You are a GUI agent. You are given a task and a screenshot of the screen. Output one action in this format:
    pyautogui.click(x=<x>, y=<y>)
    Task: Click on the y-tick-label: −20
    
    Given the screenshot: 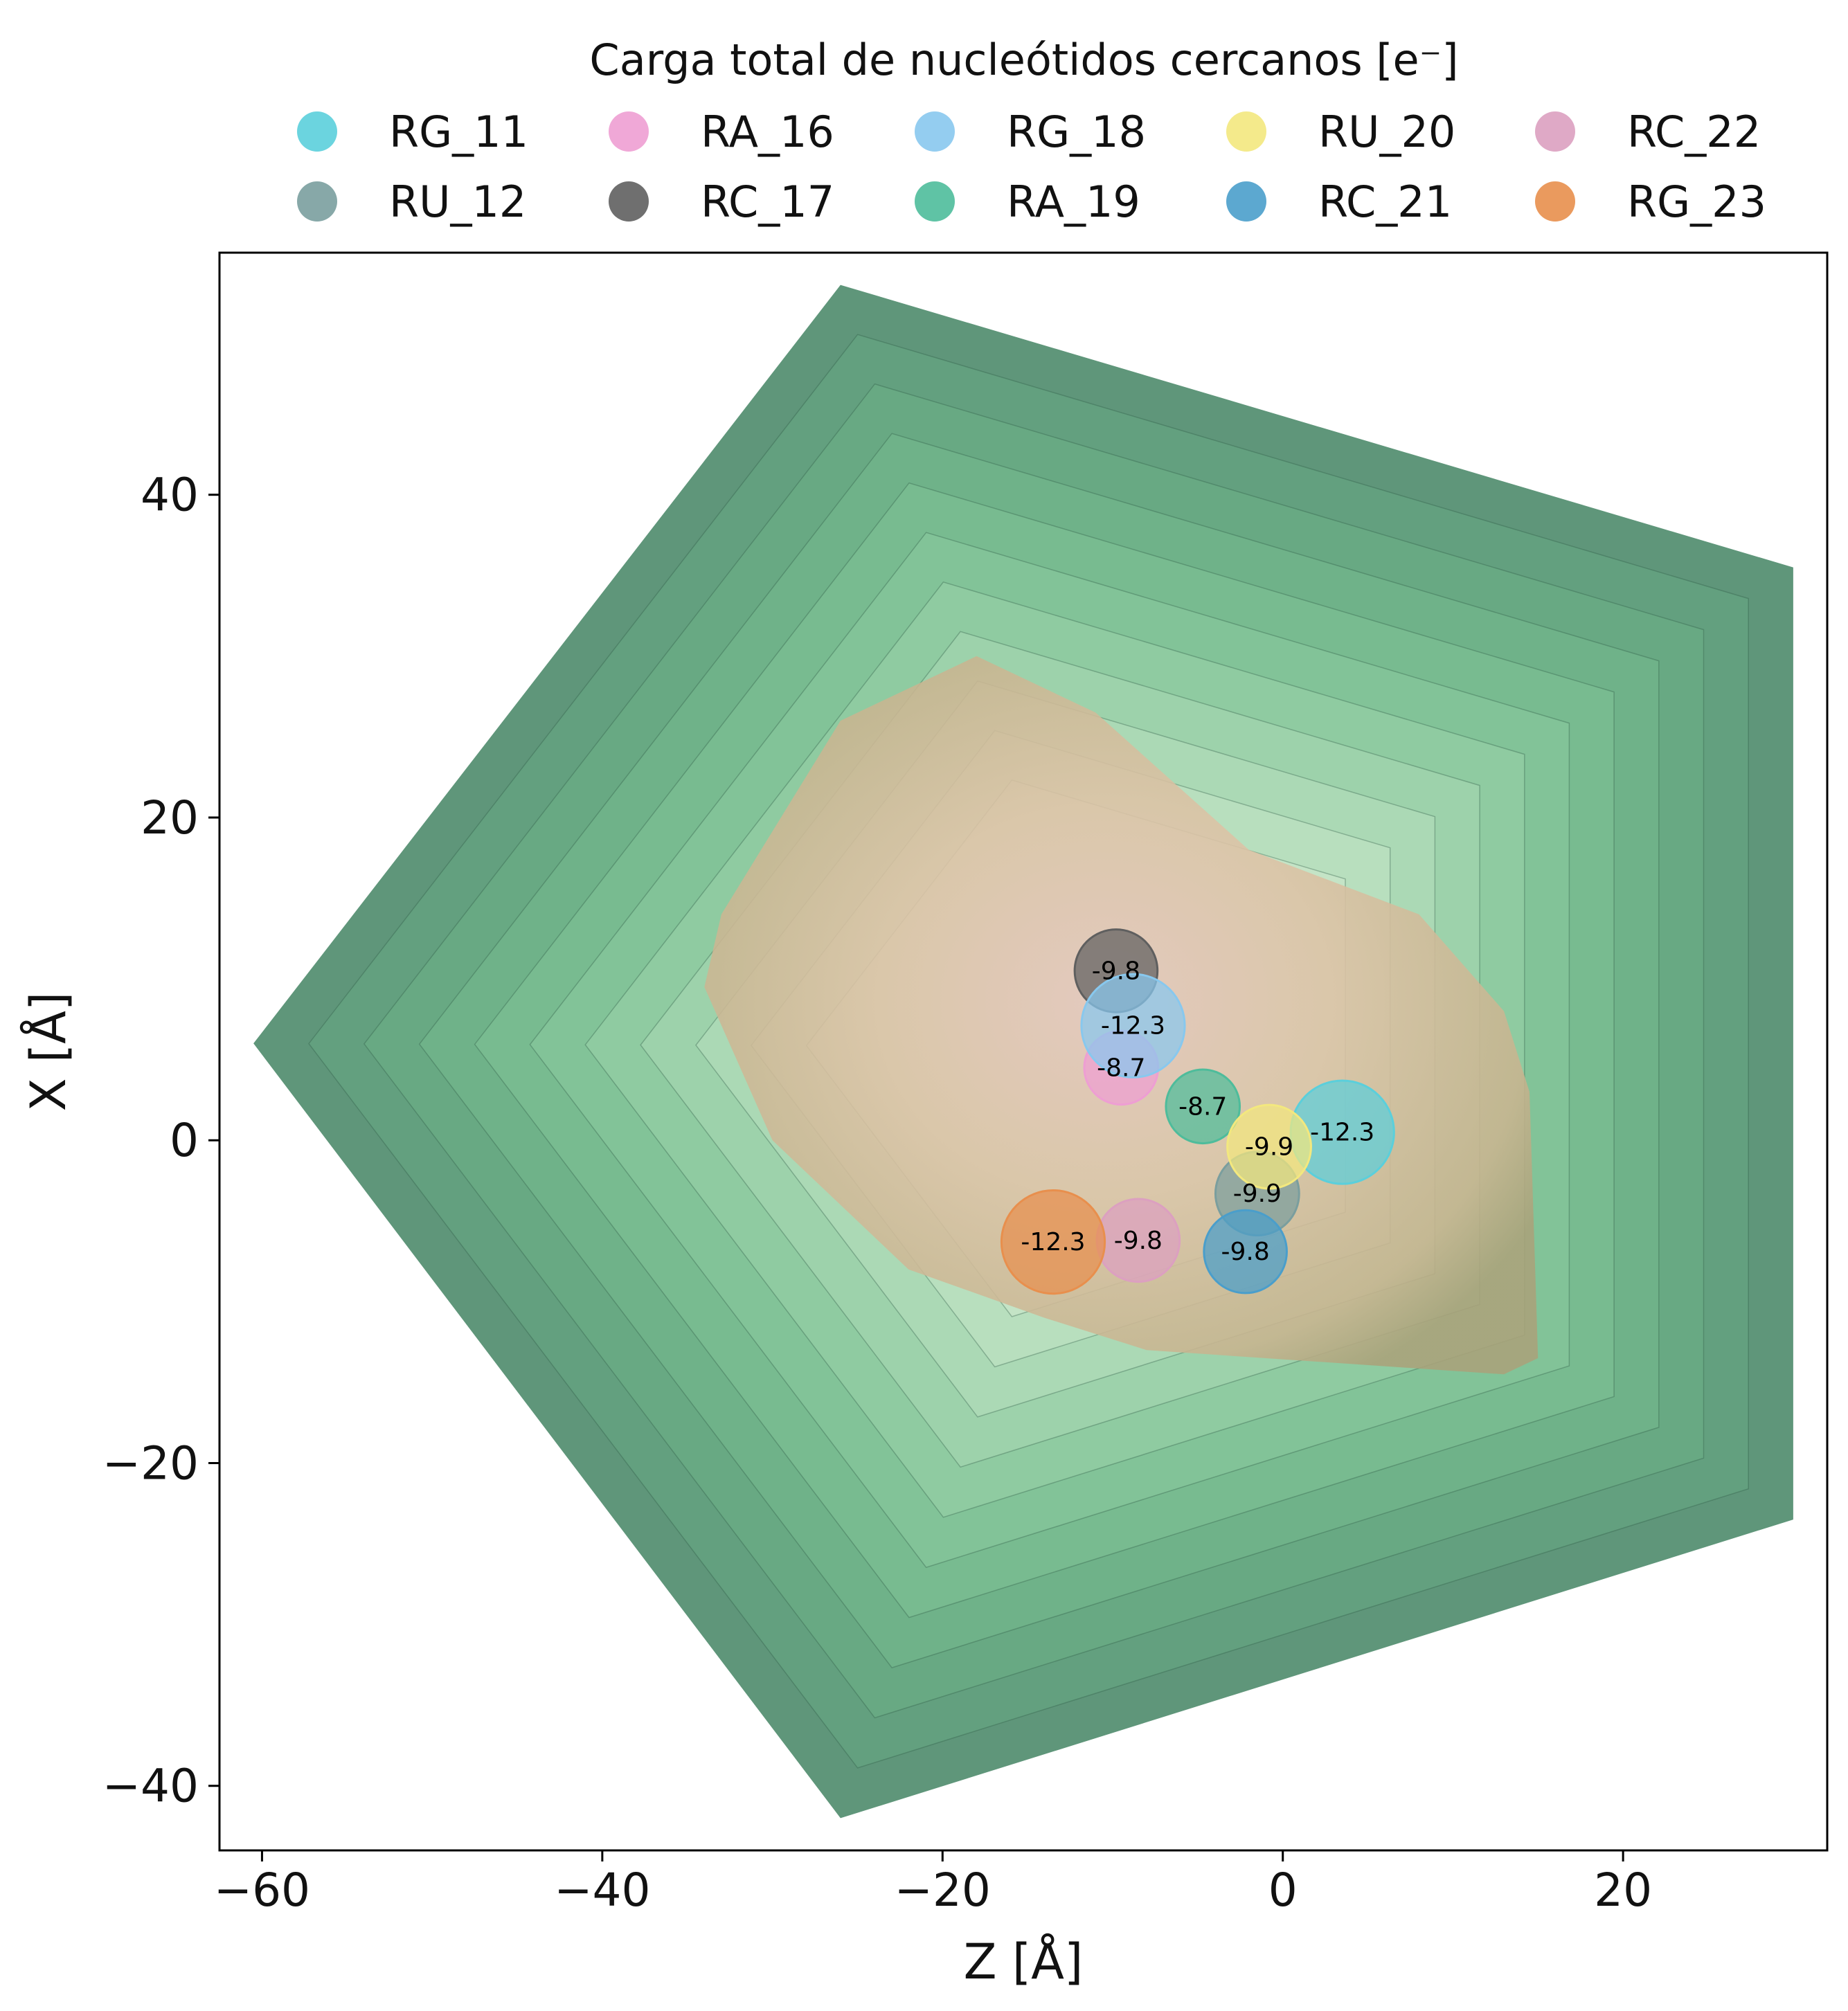 What is the action you would take?
    pyautogui.click(x=151, y=1463)
    